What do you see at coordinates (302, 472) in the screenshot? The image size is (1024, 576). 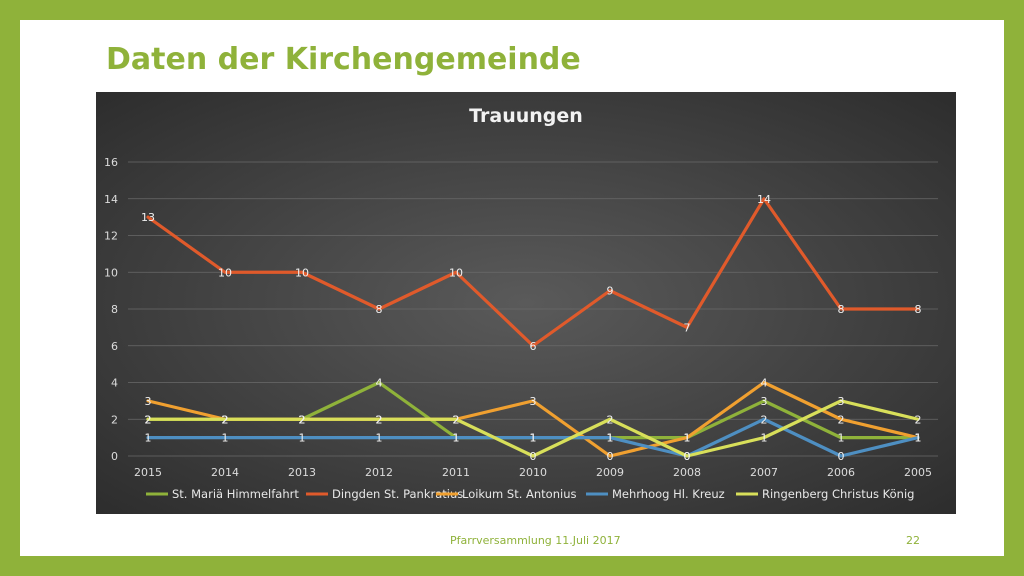 I see `x-tick-label: 2013` at bounding box center [302, 472].